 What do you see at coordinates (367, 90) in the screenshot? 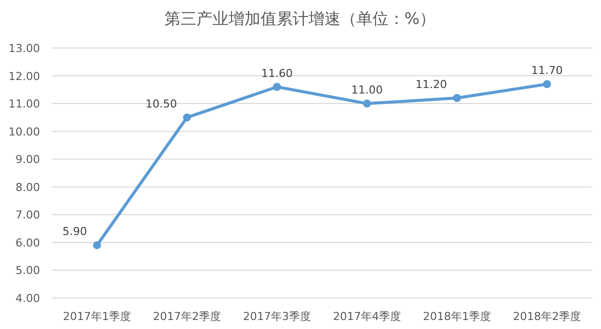
I see `data-label: 11.00` at bounding box center [367, 90].